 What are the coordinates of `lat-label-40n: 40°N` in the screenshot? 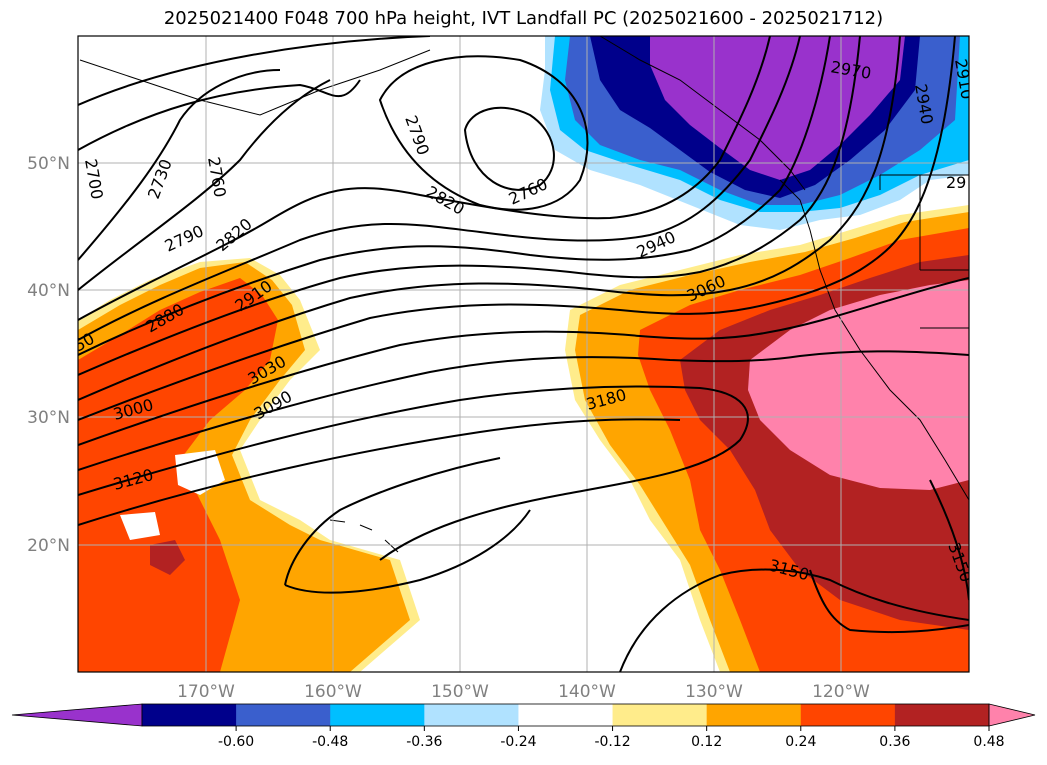 It's located at (48, 291).